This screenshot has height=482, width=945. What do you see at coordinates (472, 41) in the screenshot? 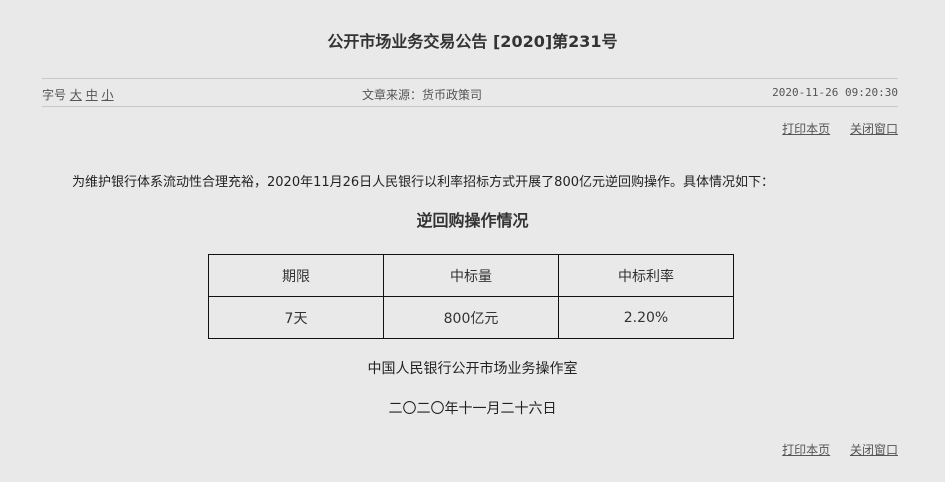
I see `page-title: 公开市场业务交易公告 [2020]第231号` at bounding box center [472, 41].